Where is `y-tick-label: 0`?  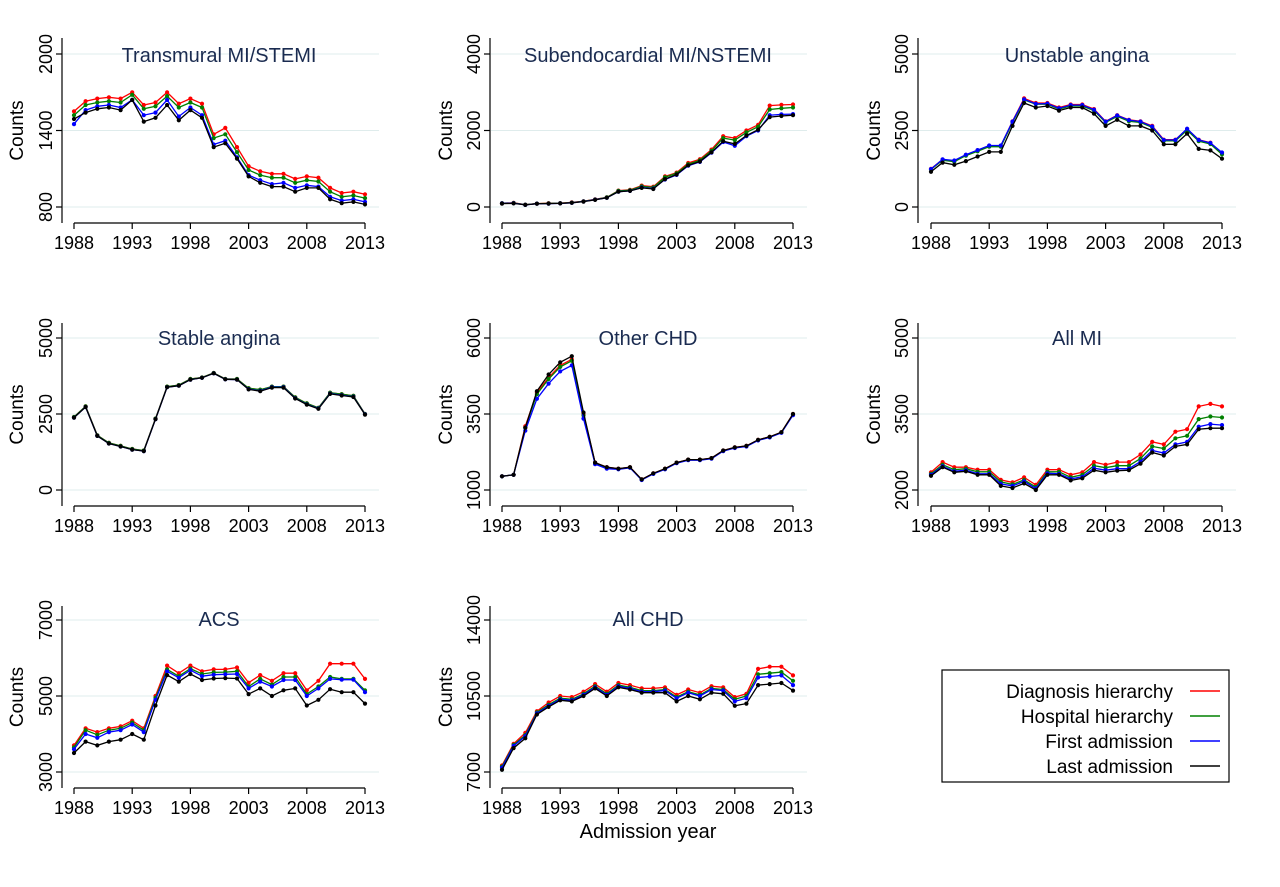
y-tick-label: 0 is located at coordinates (902, 207).